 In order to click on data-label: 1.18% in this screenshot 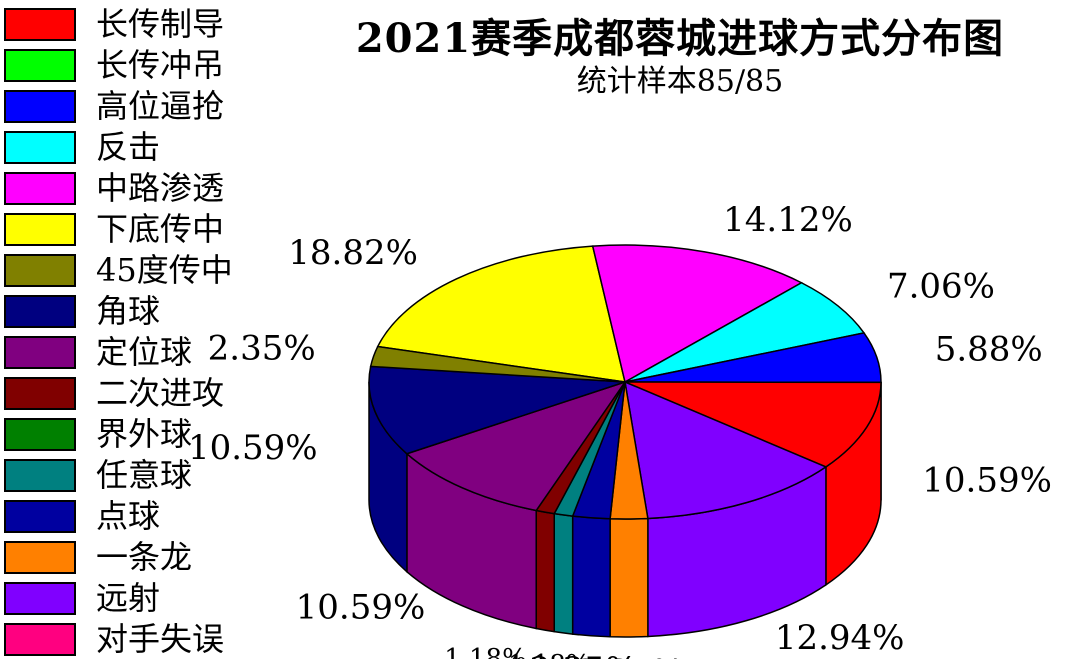, I will do `click(485, 651)`.